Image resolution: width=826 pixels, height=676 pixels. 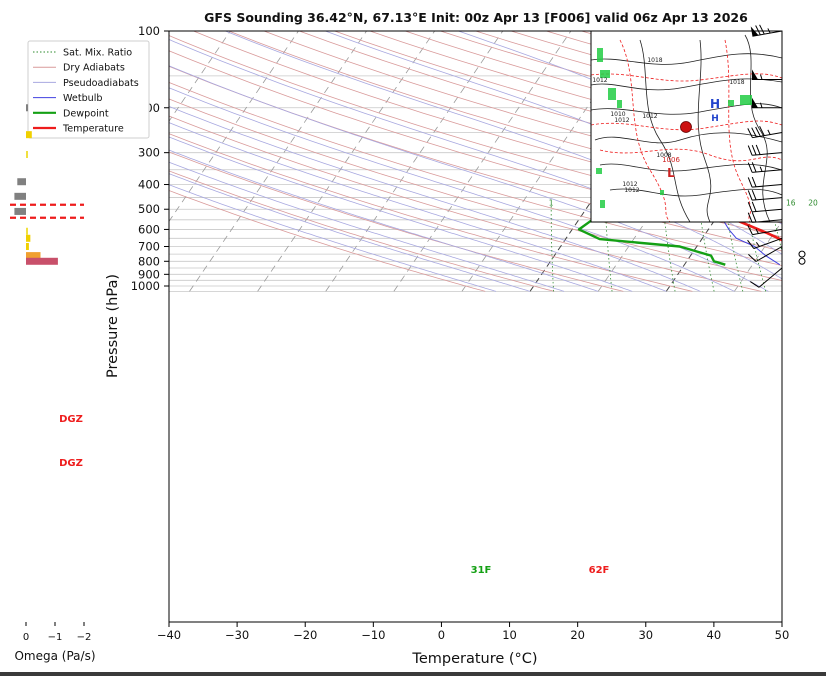 I want to click on y-axis-ticks: 1002003004005006007008009001000, so click(x=150, y=158).